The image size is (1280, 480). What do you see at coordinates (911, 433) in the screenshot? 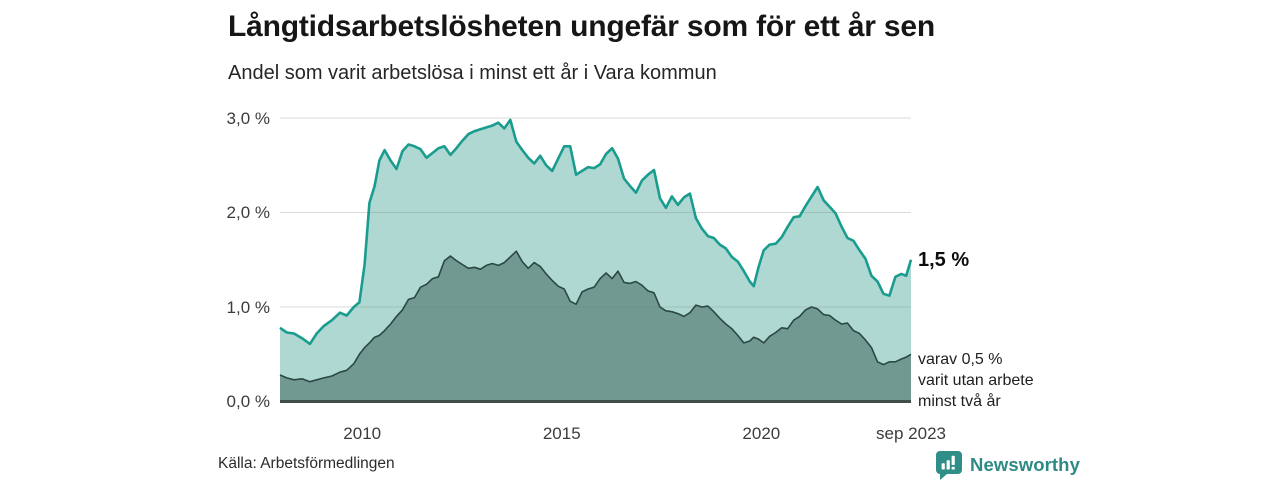
I see `x-axis-label: sep 2023` at bounding box center [911, 433].